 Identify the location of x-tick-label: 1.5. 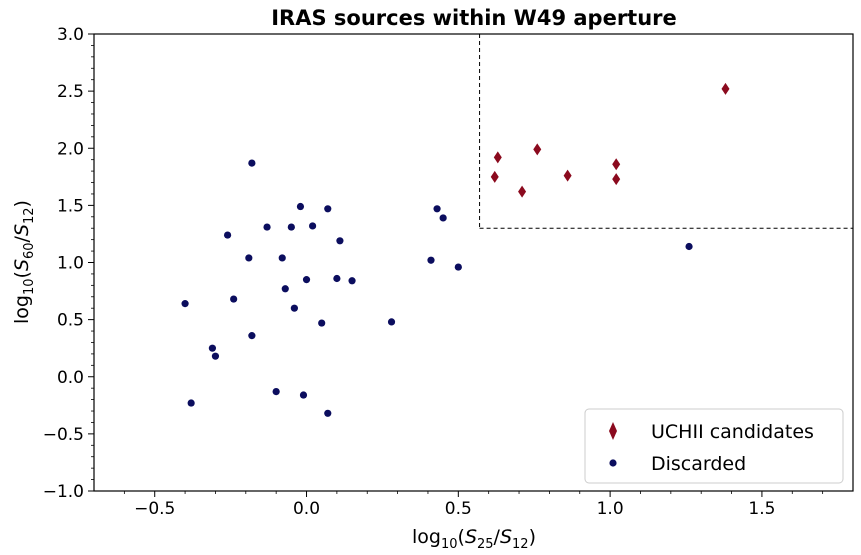
(761, 509).